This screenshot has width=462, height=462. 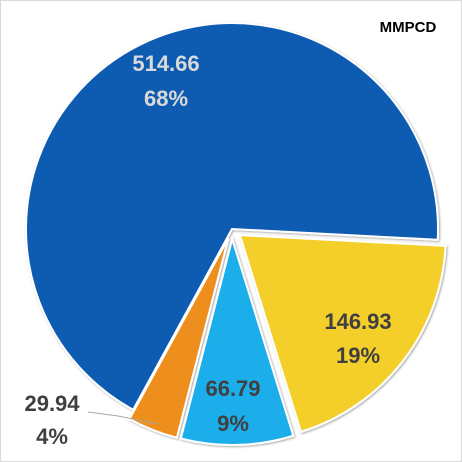 What do you see at coordinates (123, 418) in the screenshot?
I see `leader-line` at bounding box center [123, 418].